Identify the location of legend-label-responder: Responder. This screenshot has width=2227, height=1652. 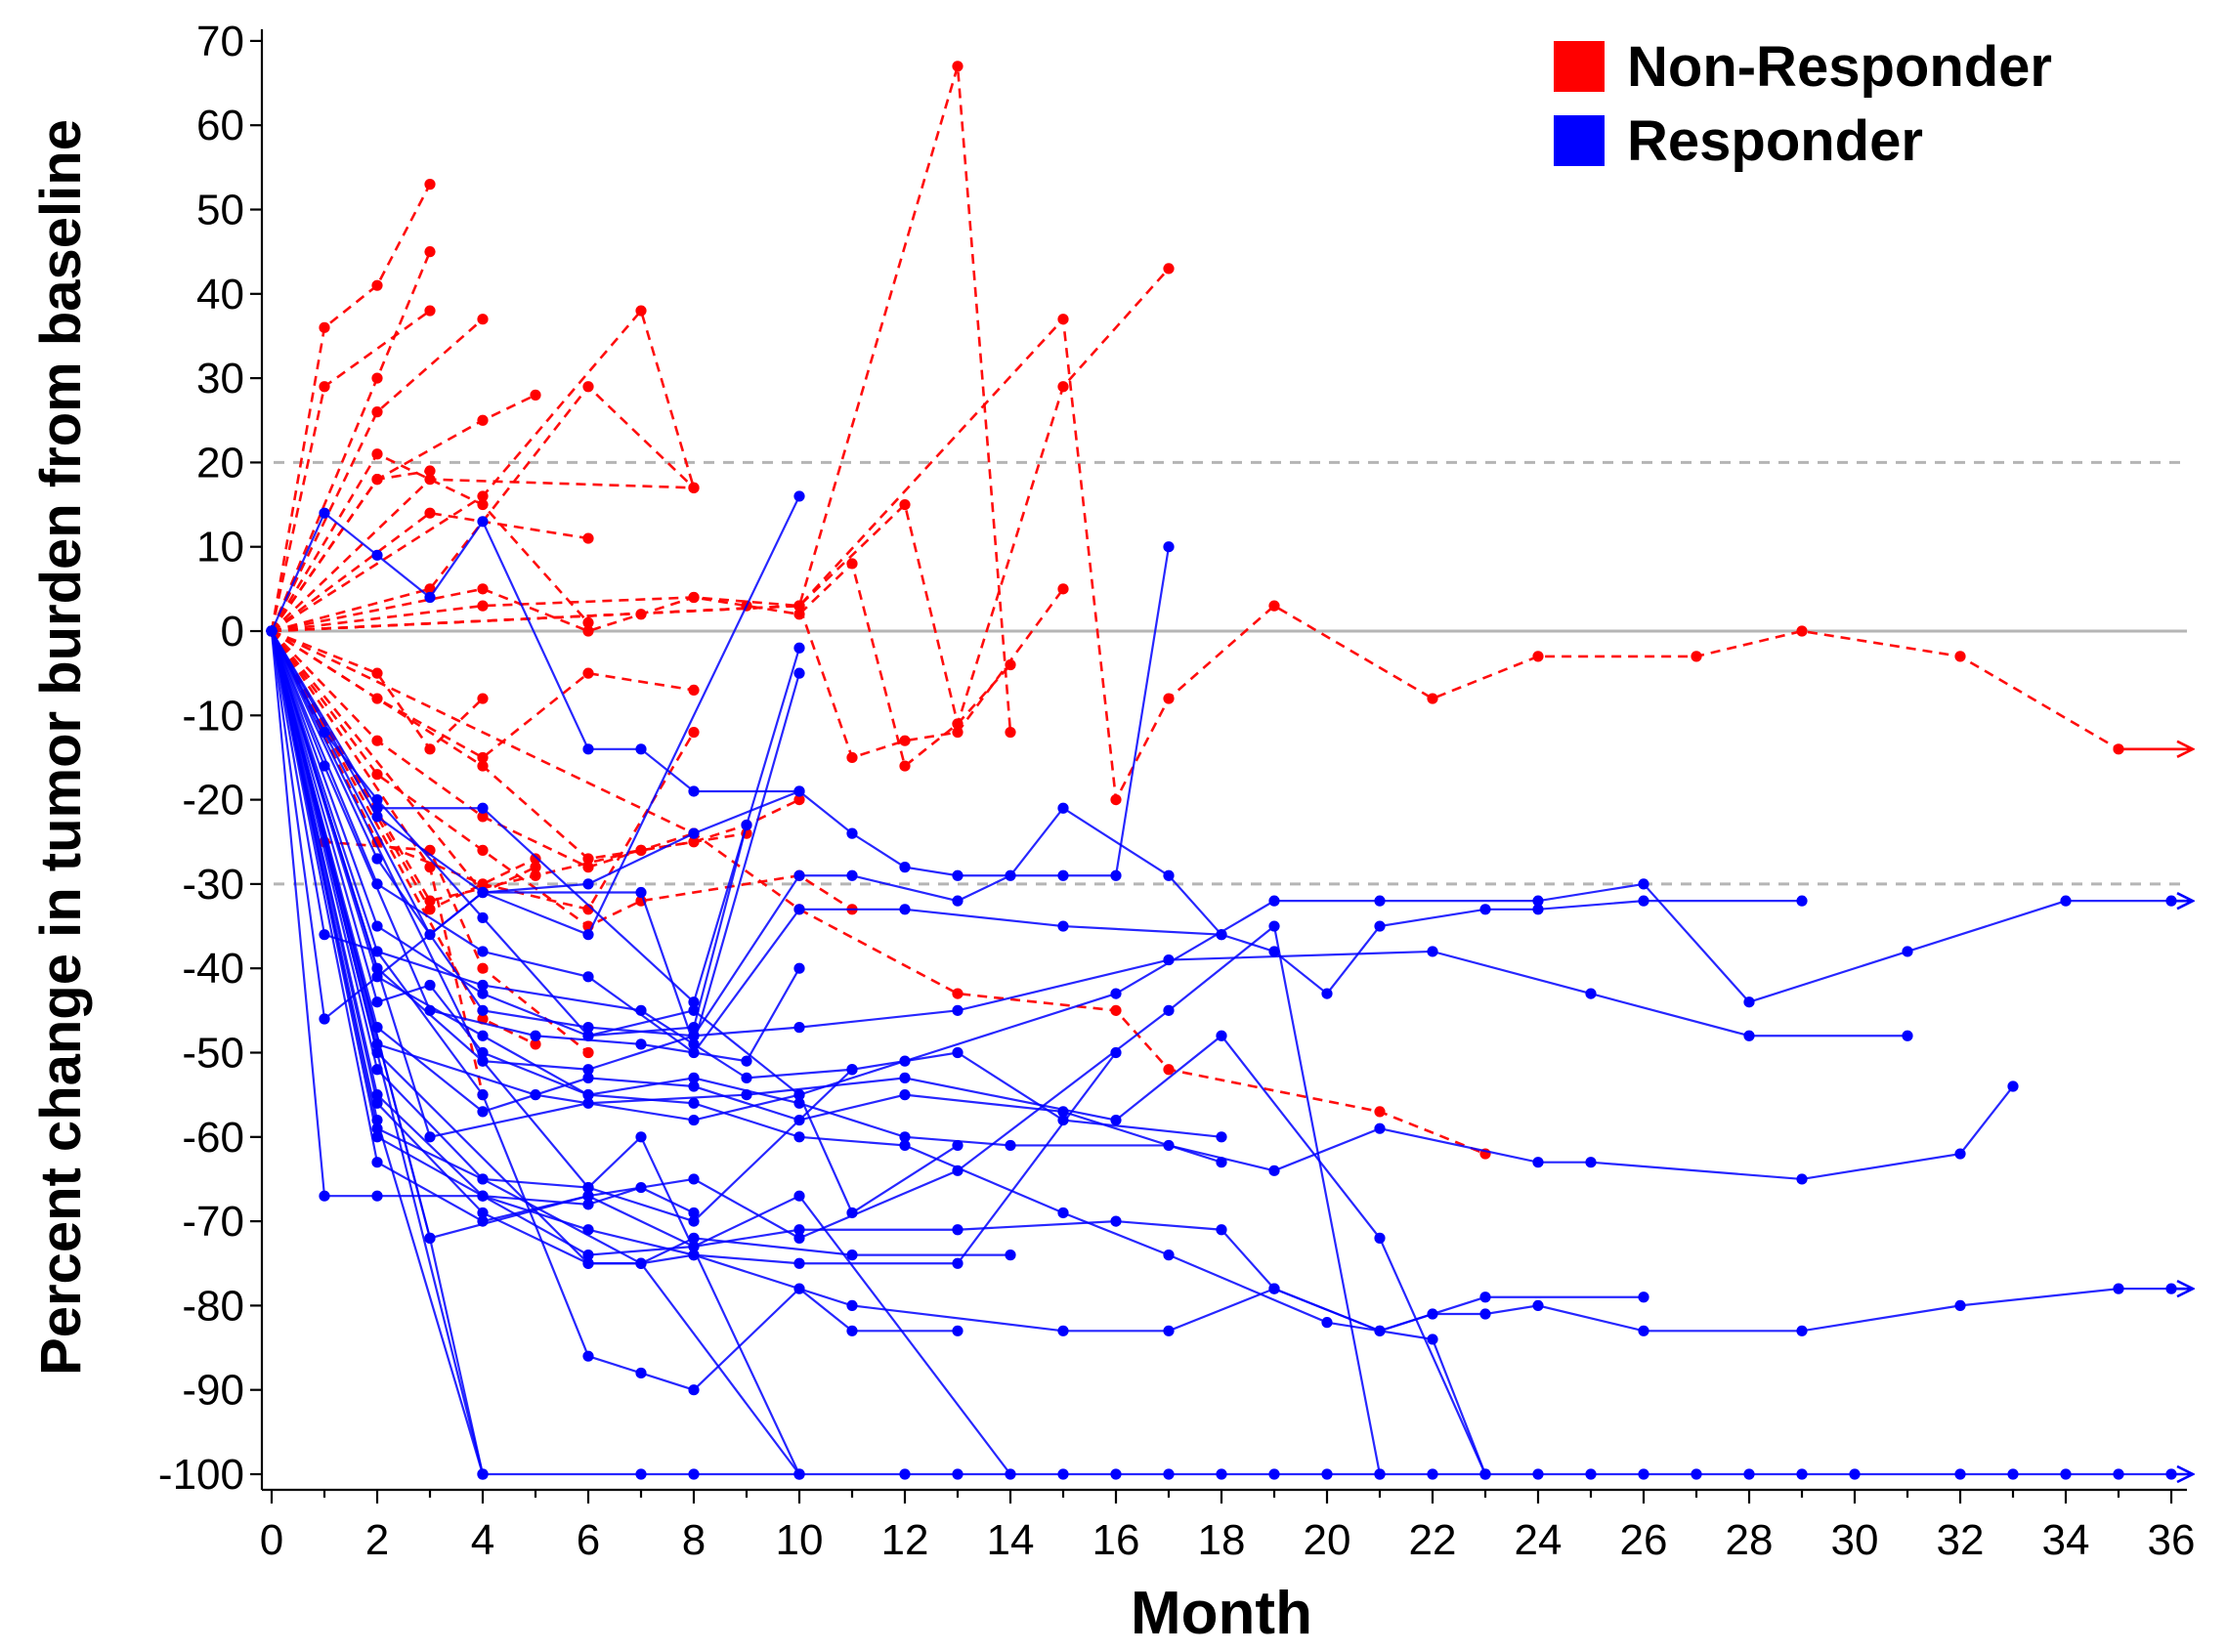
(1775, 141).